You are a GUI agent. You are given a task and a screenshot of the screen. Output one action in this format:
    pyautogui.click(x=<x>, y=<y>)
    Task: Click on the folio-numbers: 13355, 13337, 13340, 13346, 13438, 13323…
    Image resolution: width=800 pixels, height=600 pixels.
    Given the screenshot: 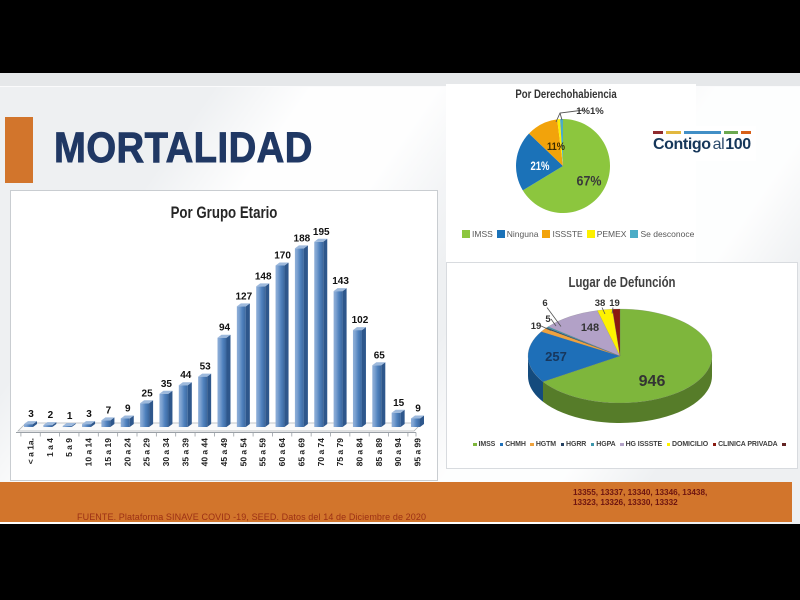 What is the action you would take?
    pyautogui.click(x=640, y=497)
    